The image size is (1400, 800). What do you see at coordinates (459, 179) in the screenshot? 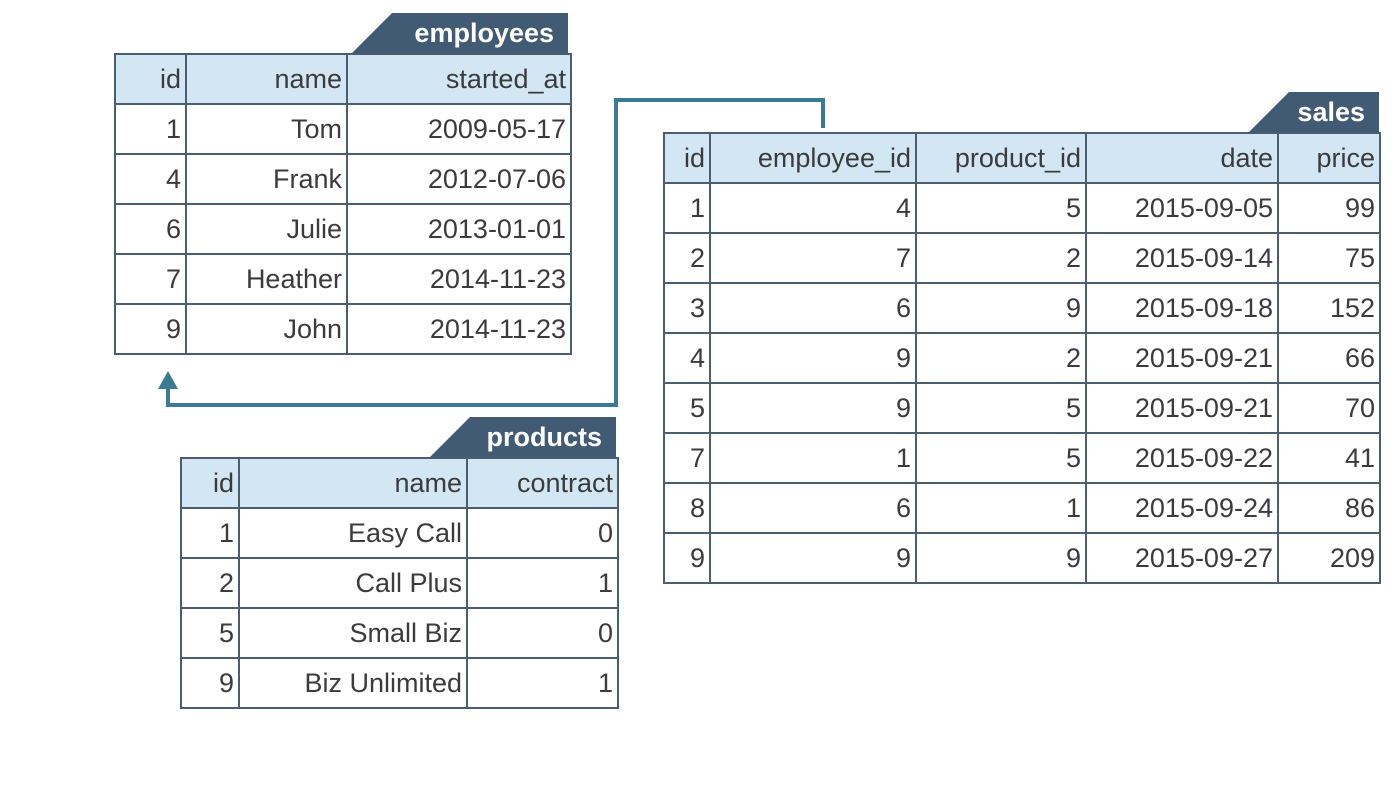
I see `table-cell: 2012-07-06` at bounding box center [459, 179].